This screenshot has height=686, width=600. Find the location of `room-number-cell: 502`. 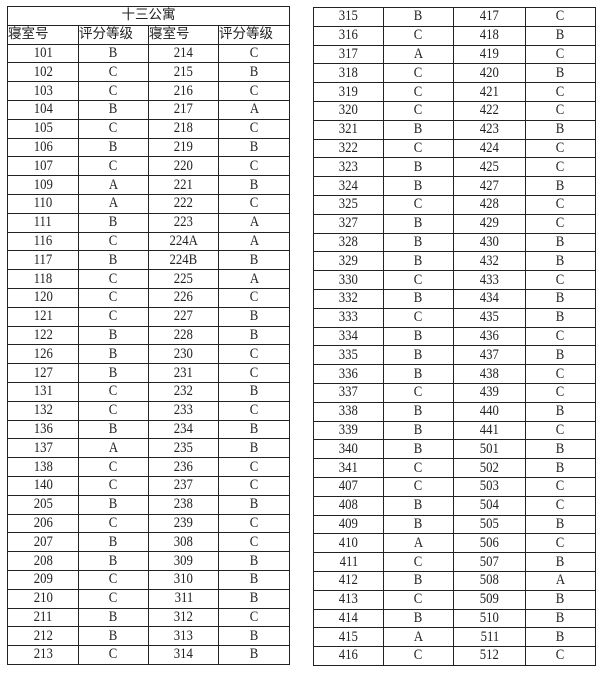

room-number-cell: 502 is located at coordinates (489, 468).